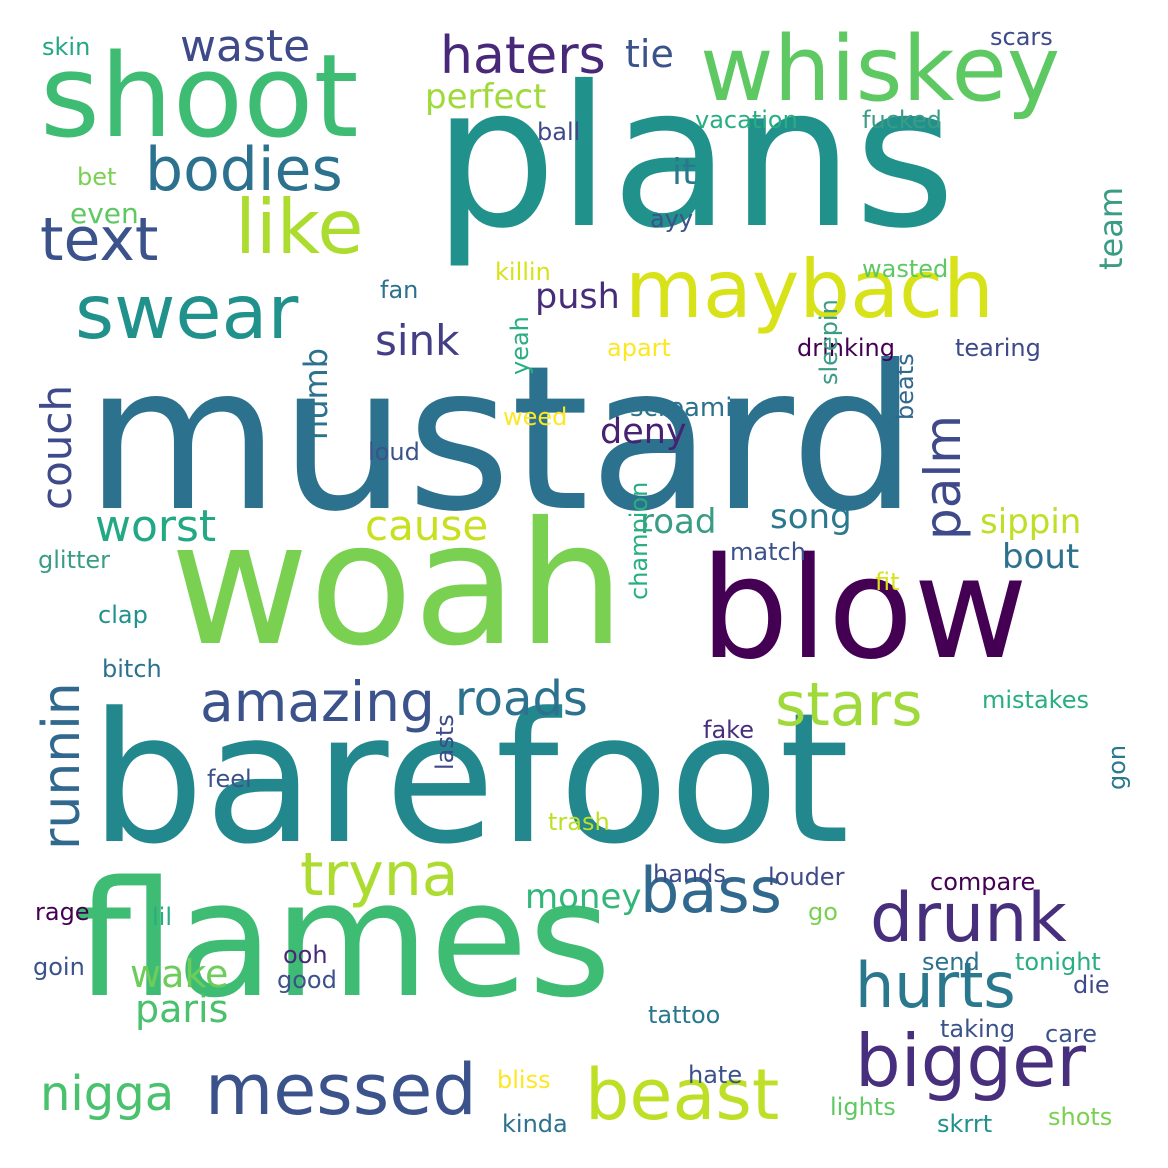  What do you see at coordinates (905, 269) in the screenshot?
I see `word-wasted: wasted` at bounding box center [905, 269].